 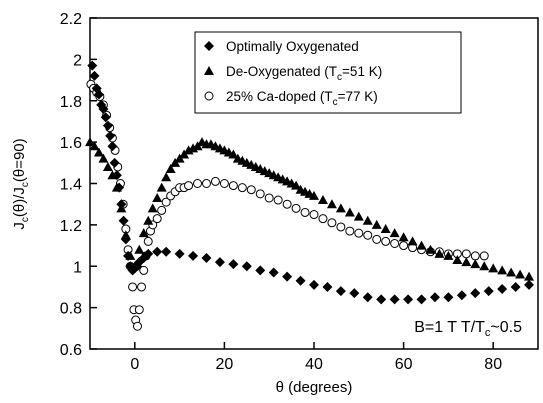 What do you see at coordinates (71, 309) in the screenshot?
I see `y-tick-label: 0.8` at bounding box center [71, 309].